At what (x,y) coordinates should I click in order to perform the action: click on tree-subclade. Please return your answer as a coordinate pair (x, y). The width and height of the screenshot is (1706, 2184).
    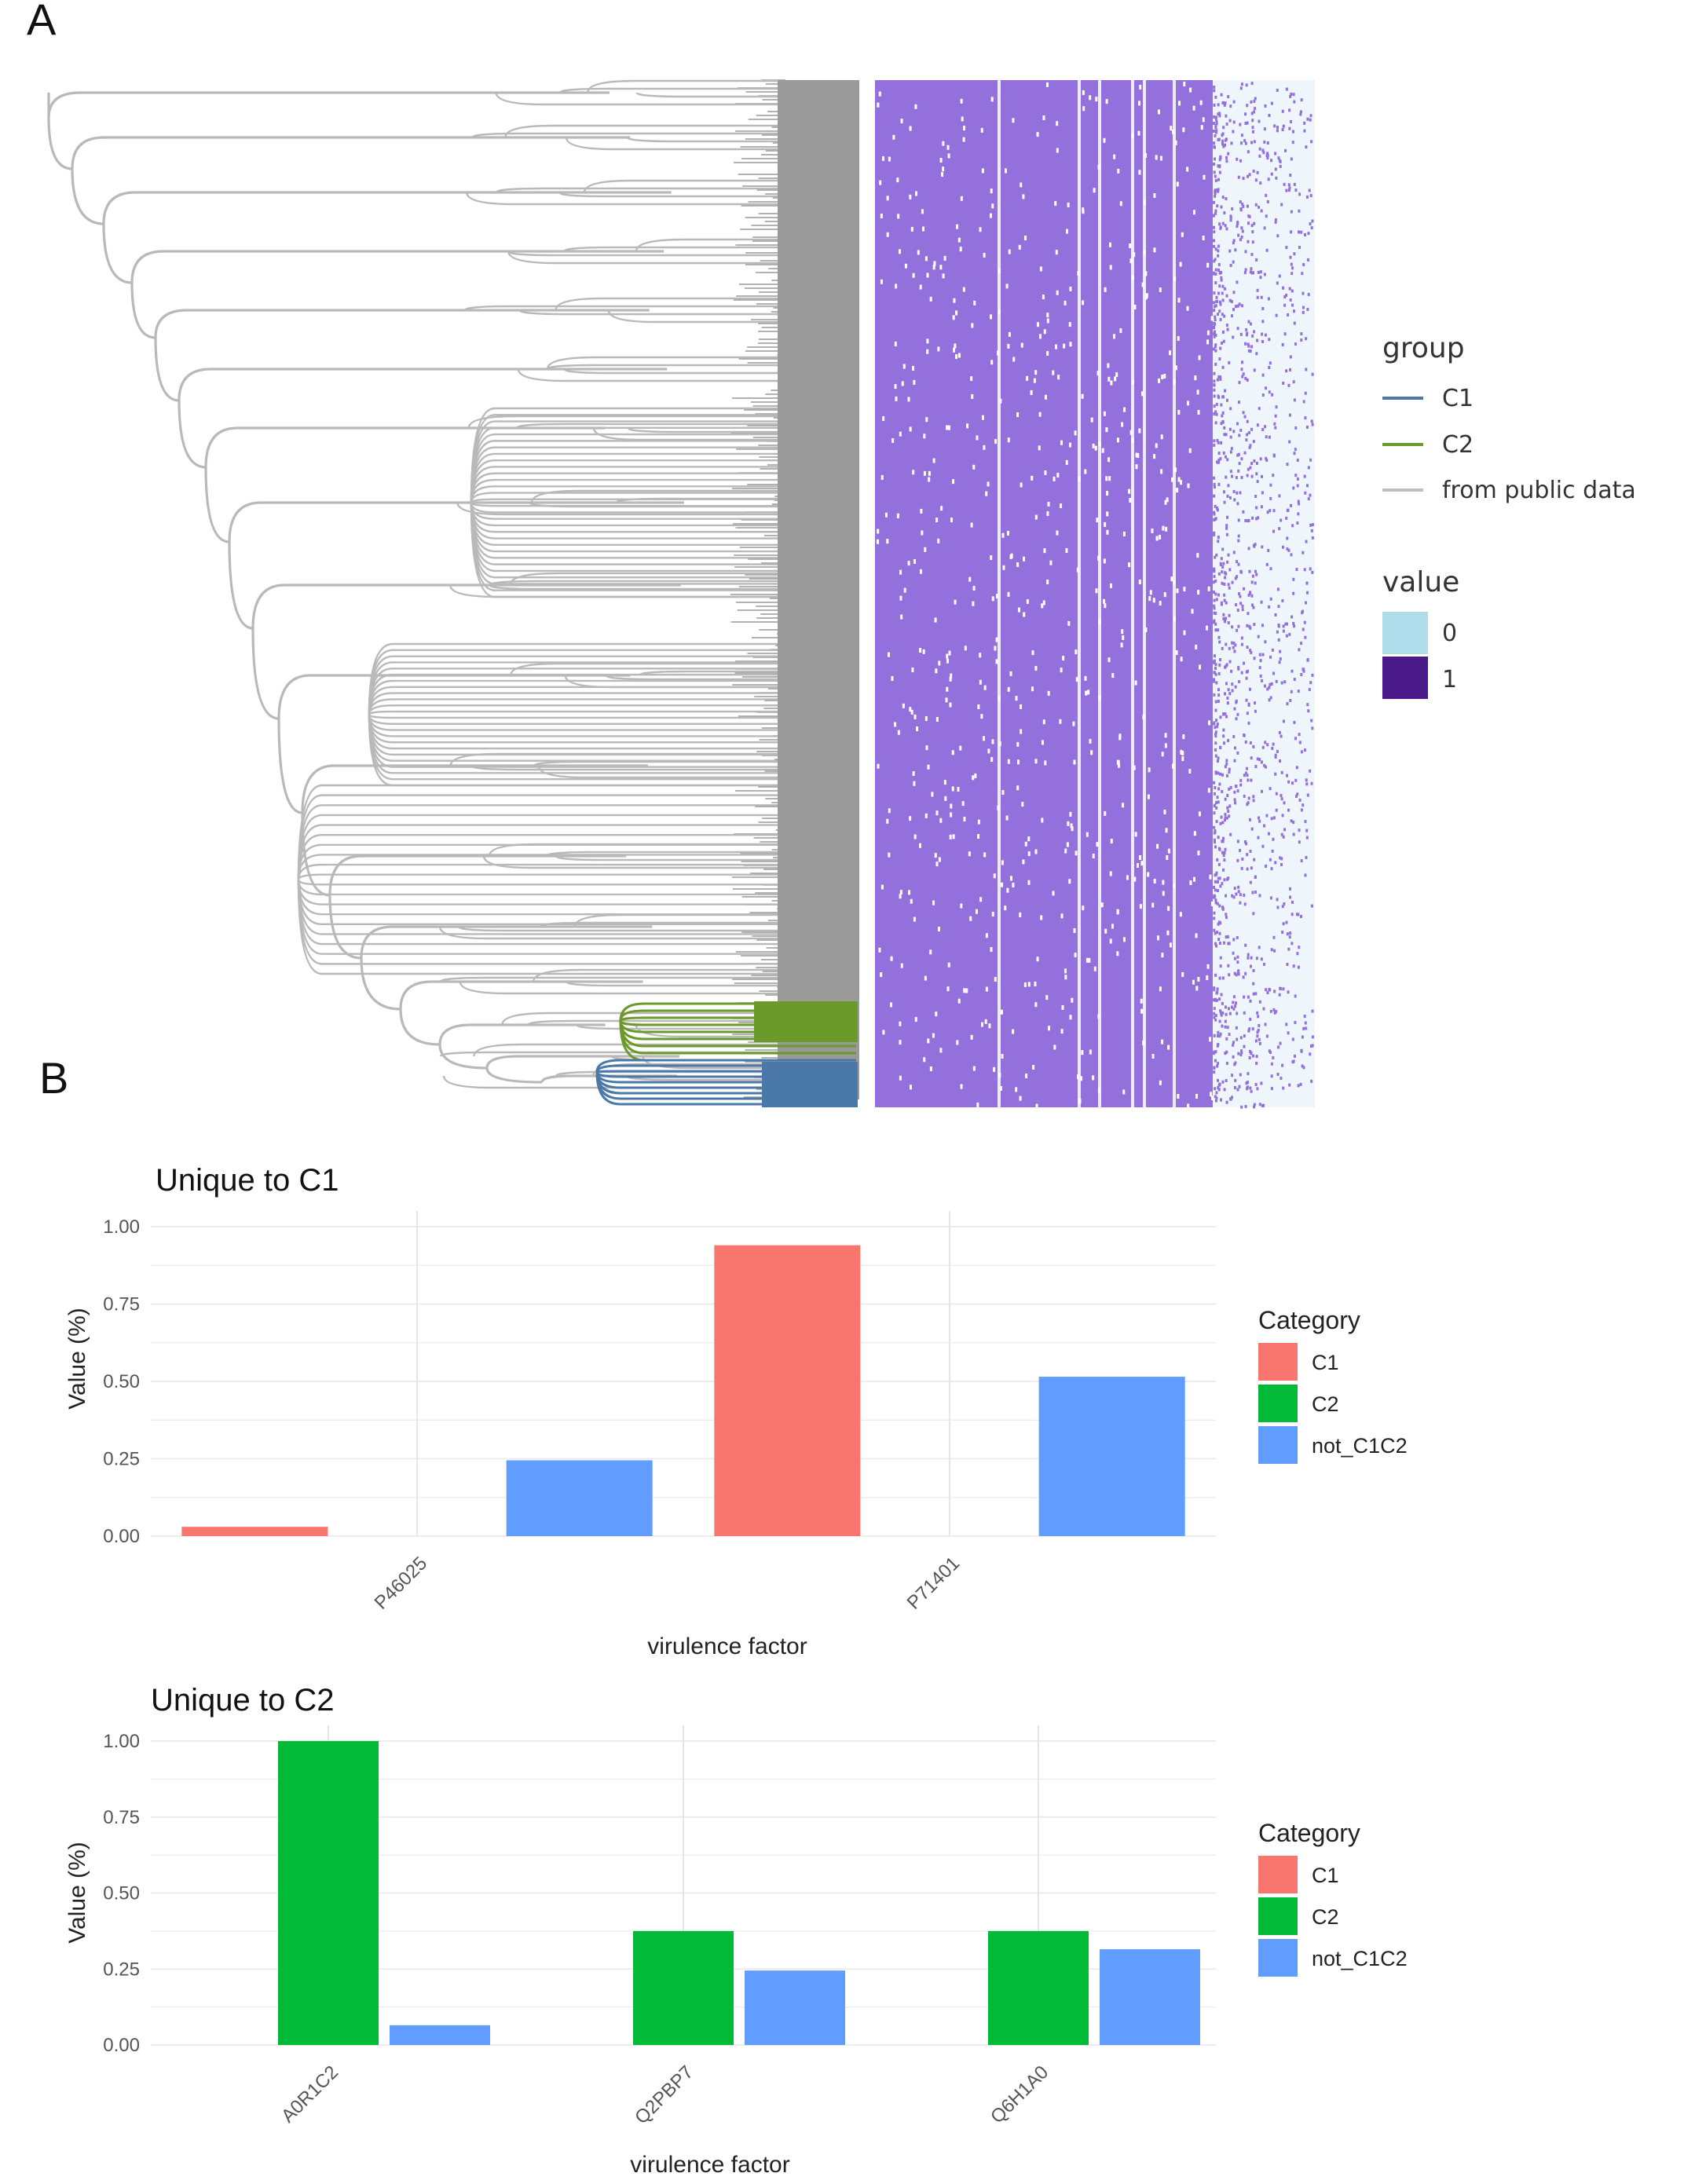
    Looking at the image, I should click on (643, 579).